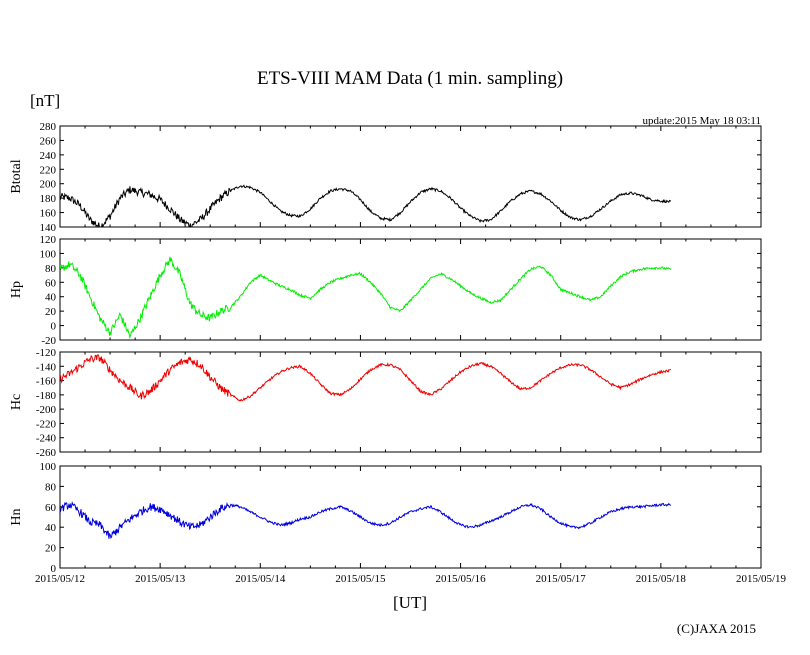 This screenshot has height=655, width=810. I want to click on y-tick-label: -120, so click(46, 353).